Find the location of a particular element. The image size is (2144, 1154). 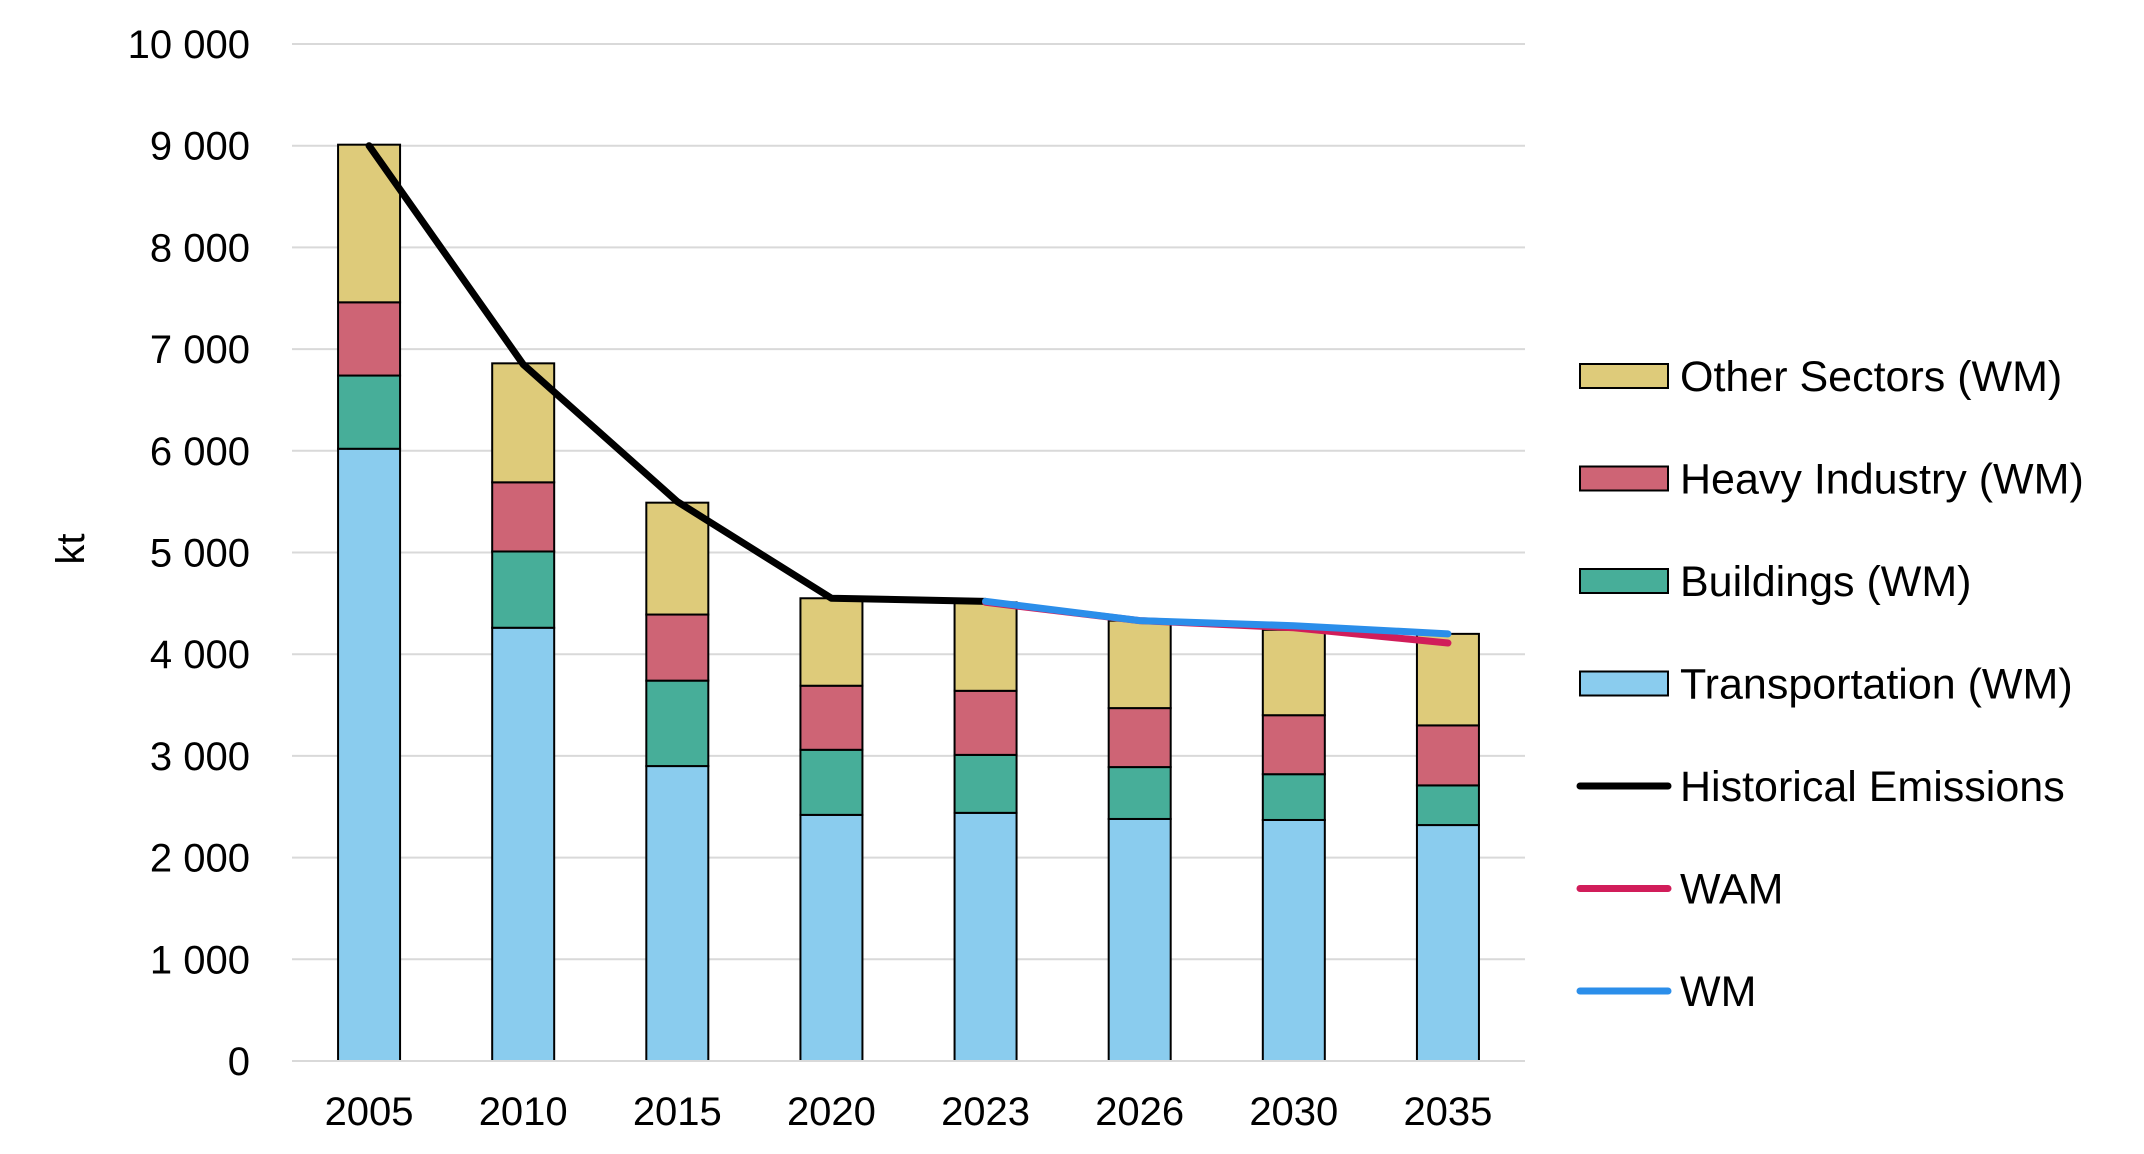

legend-swatch-transportation-wm is located at coordinates (1624, 683).